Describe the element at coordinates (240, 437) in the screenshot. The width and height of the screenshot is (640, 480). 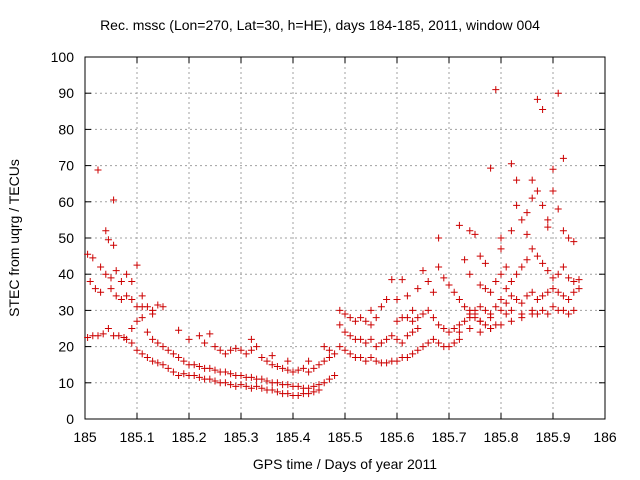
I see `x-tick-label: 185.3` at that location.